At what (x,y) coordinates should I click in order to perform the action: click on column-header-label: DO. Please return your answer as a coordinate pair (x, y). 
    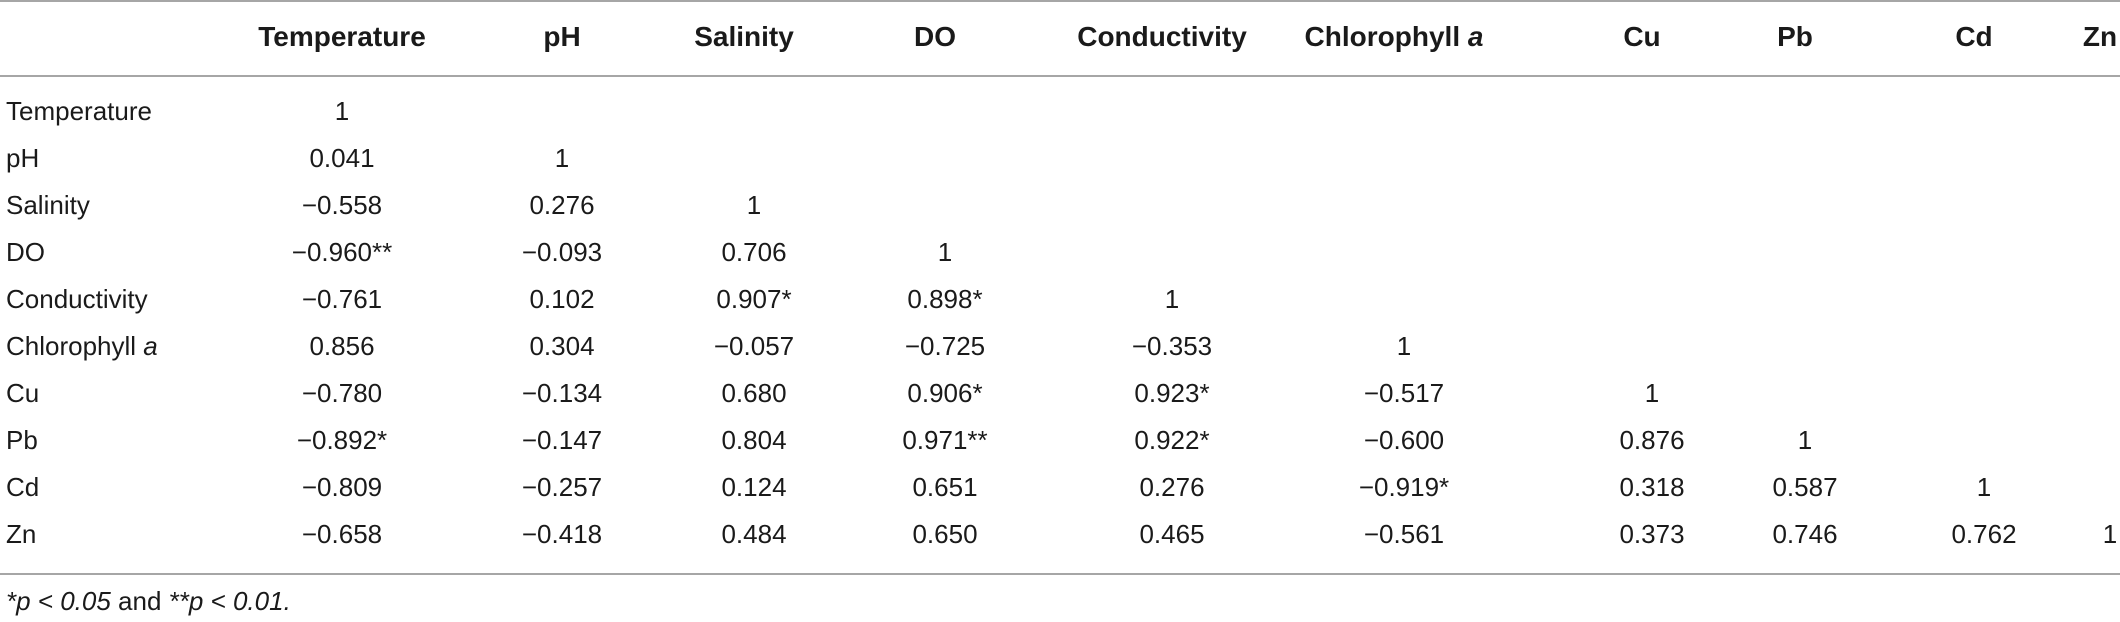
    Looking at the image, I should click on (935, 36).